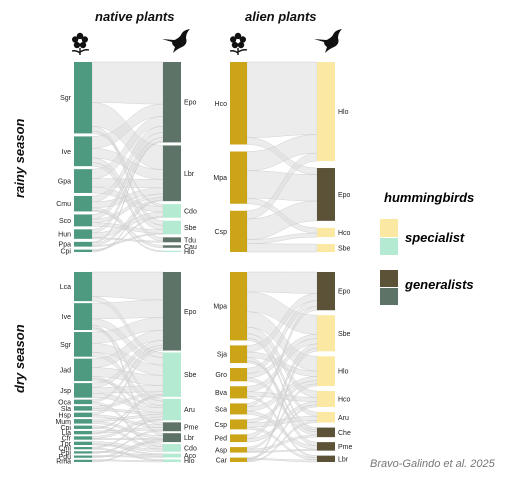 This screenshot has width=523, height=486. I want to click on plant-label: Sgr, so click(66, 345).